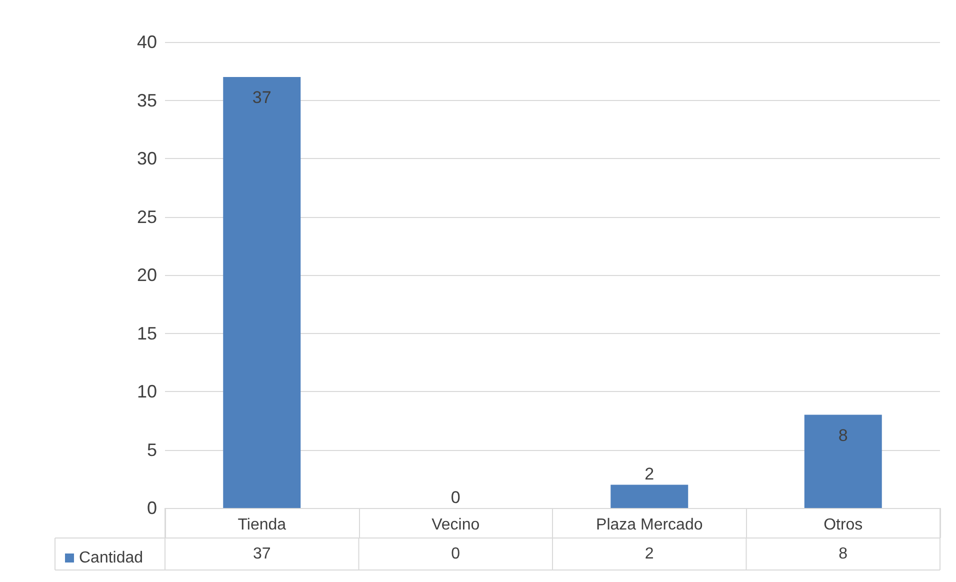  What do you see at coordinates (261, 554) in the screenshot?
I see `data-label: 37` at bounding box center [261, 554].